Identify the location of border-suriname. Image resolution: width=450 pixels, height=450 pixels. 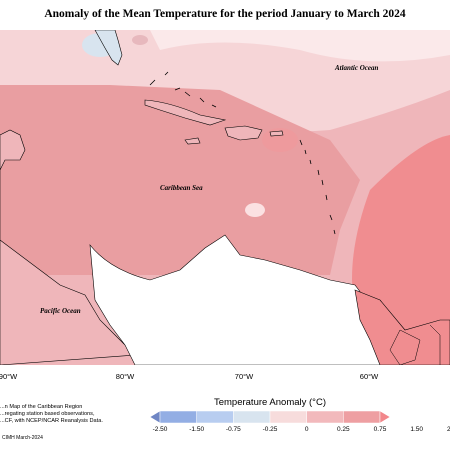
(435, 344).